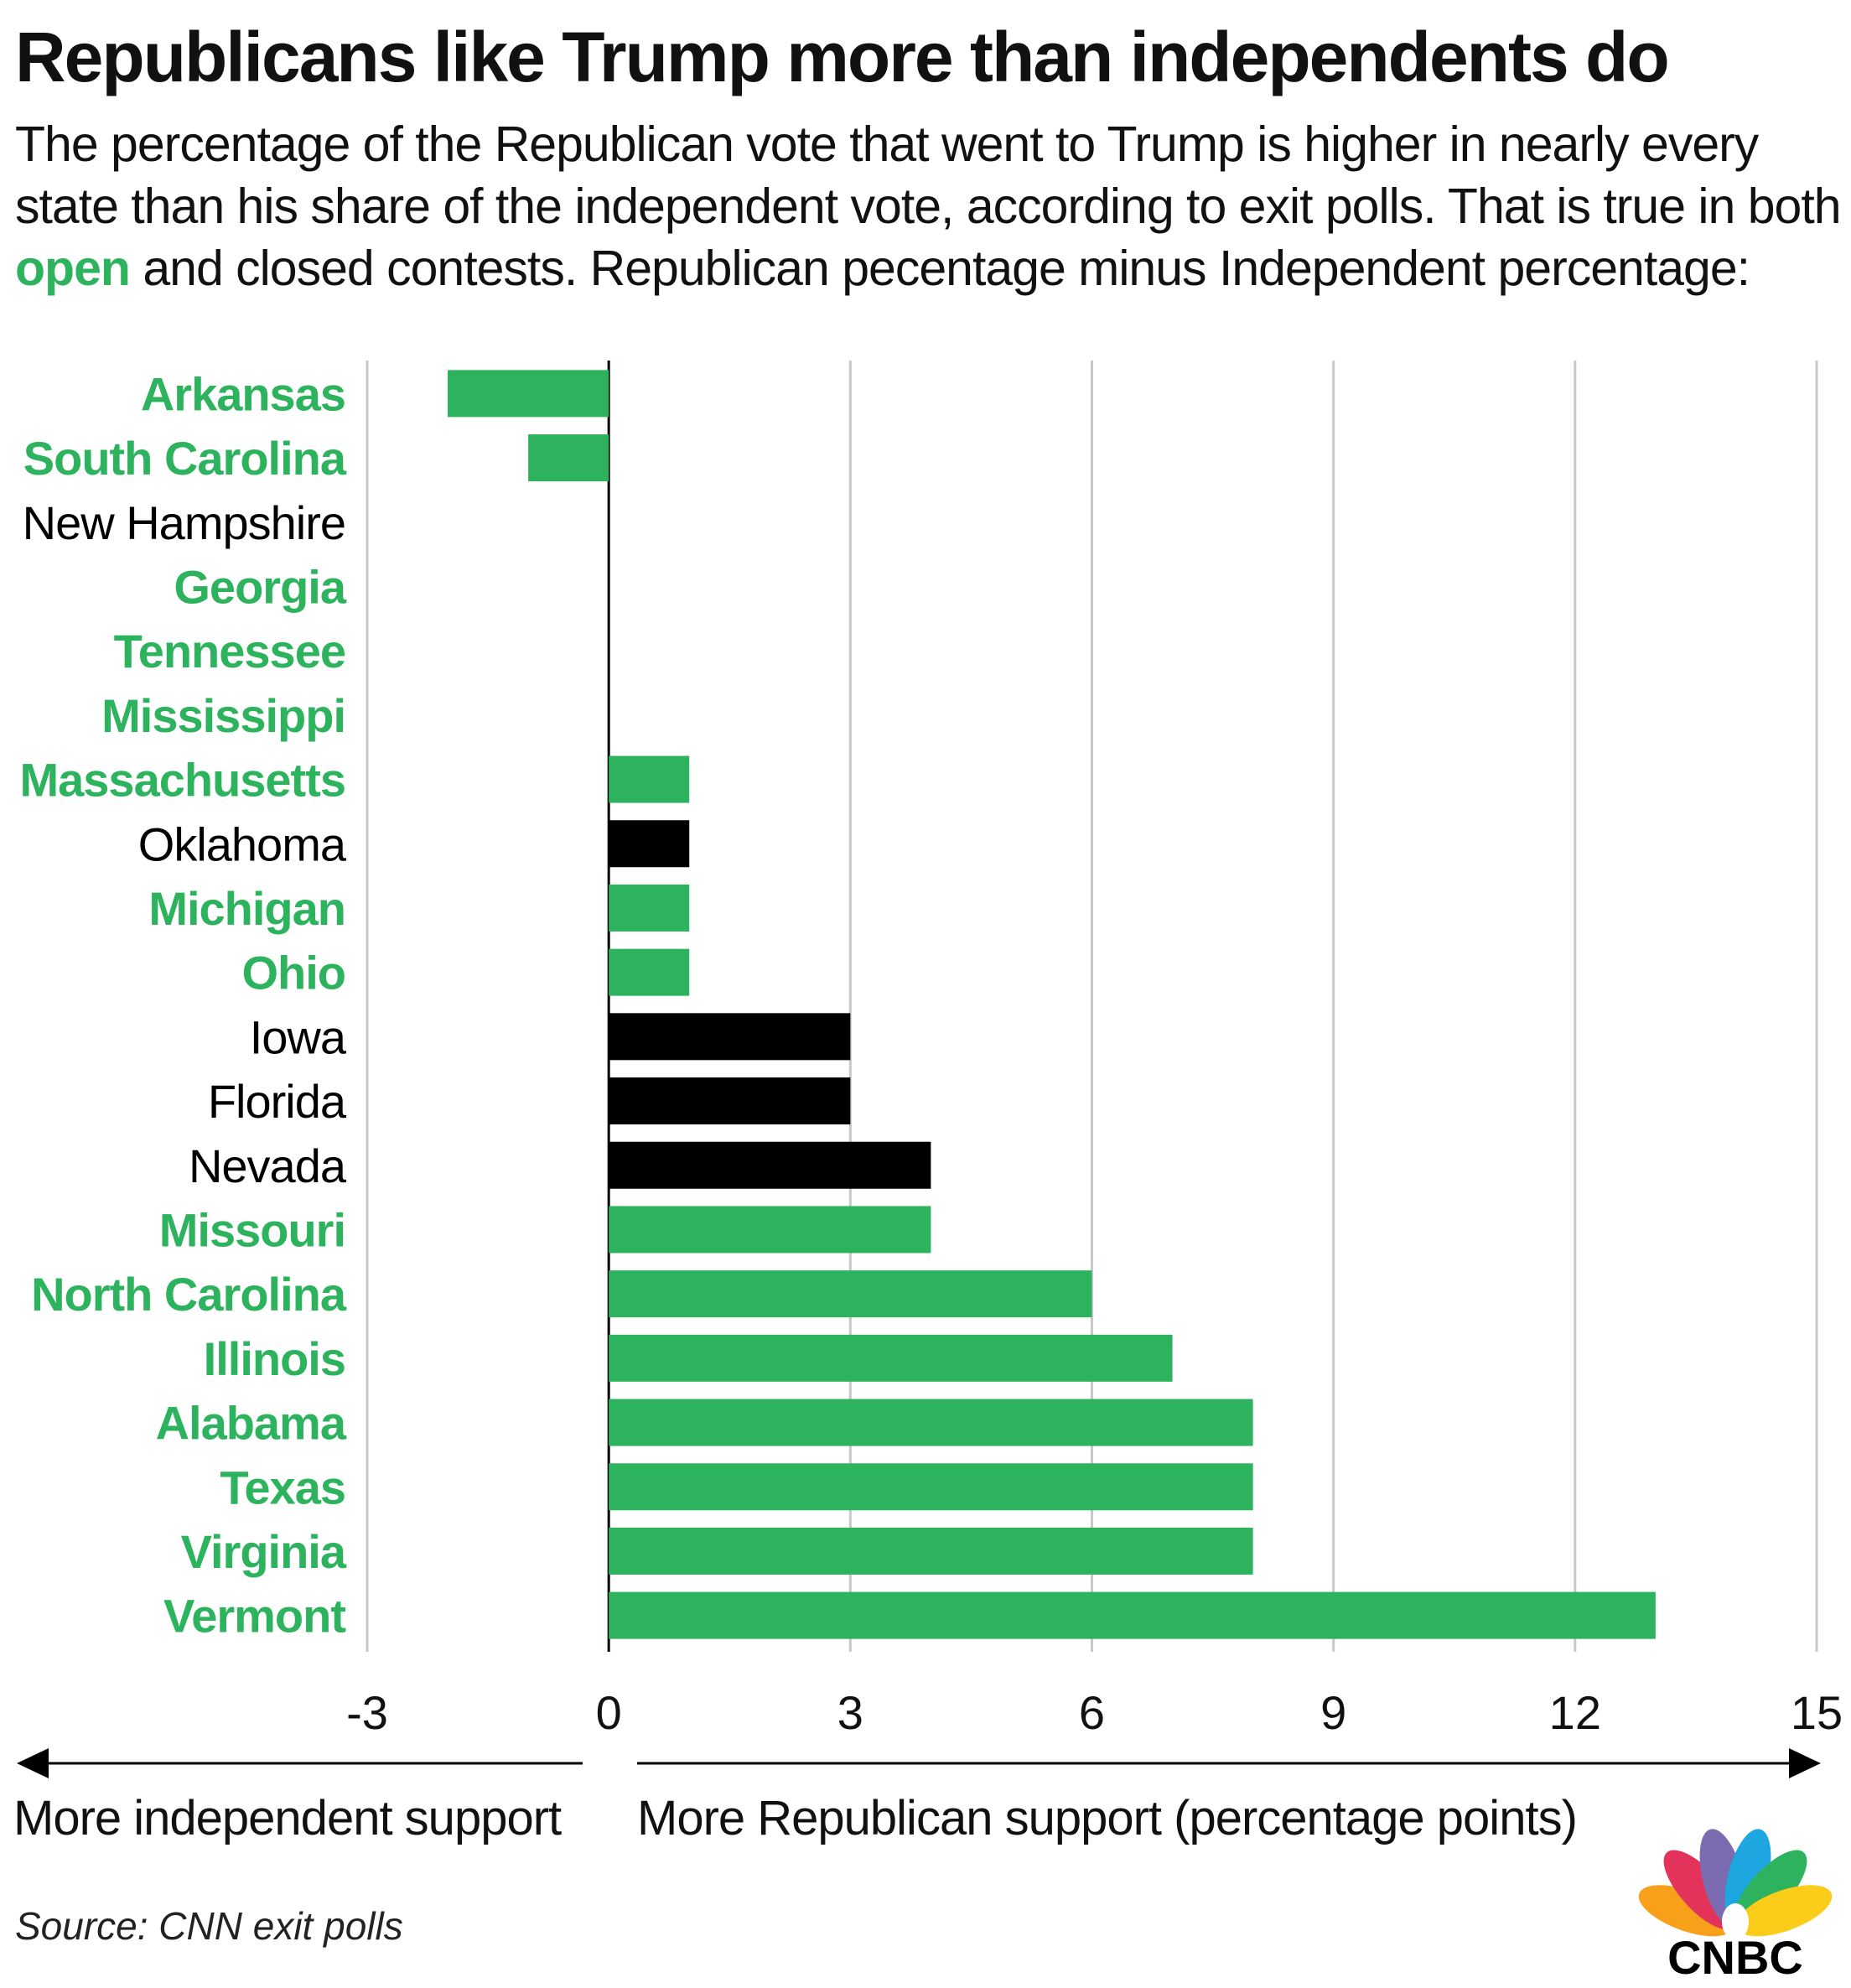  I want to click on right-arrow-head-icon, so click(1805, 1763).